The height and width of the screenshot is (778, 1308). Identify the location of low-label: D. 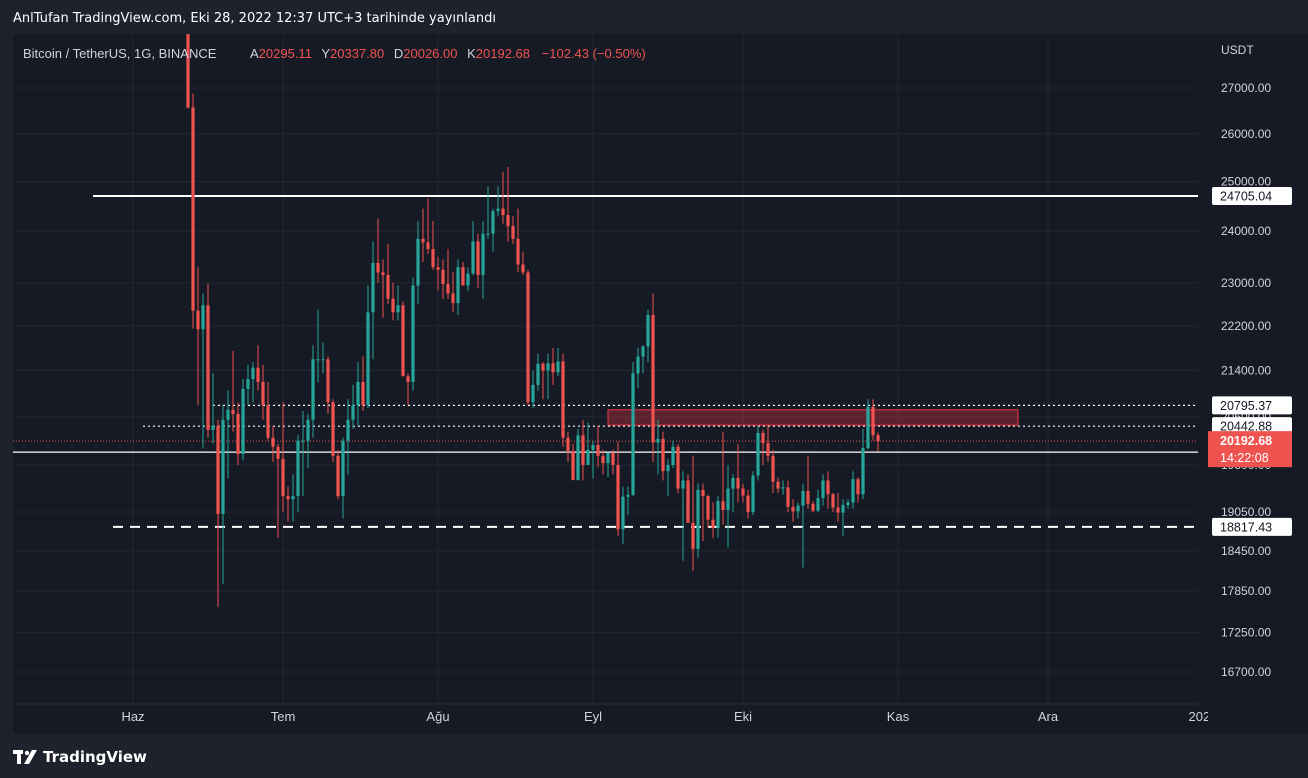
(398, 53).